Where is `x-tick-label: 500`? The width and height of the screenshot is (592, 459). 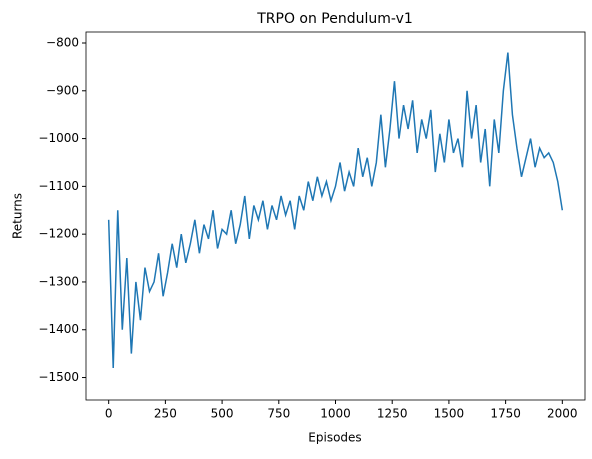
x-tick-label: 500 is located at coordinates (222, 414).